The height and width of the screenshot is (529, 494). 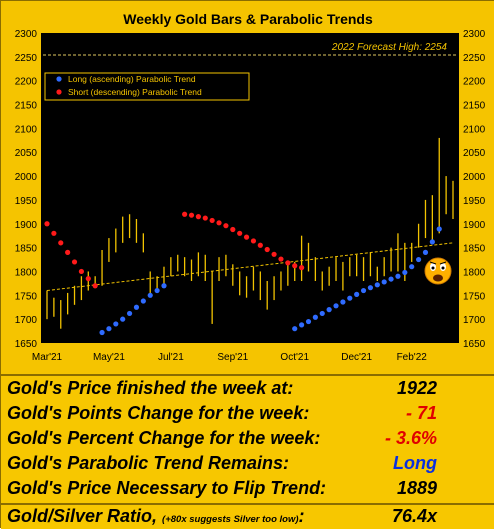 I want to click on stat-ratio-colon: :, so click(x=301, y=516).